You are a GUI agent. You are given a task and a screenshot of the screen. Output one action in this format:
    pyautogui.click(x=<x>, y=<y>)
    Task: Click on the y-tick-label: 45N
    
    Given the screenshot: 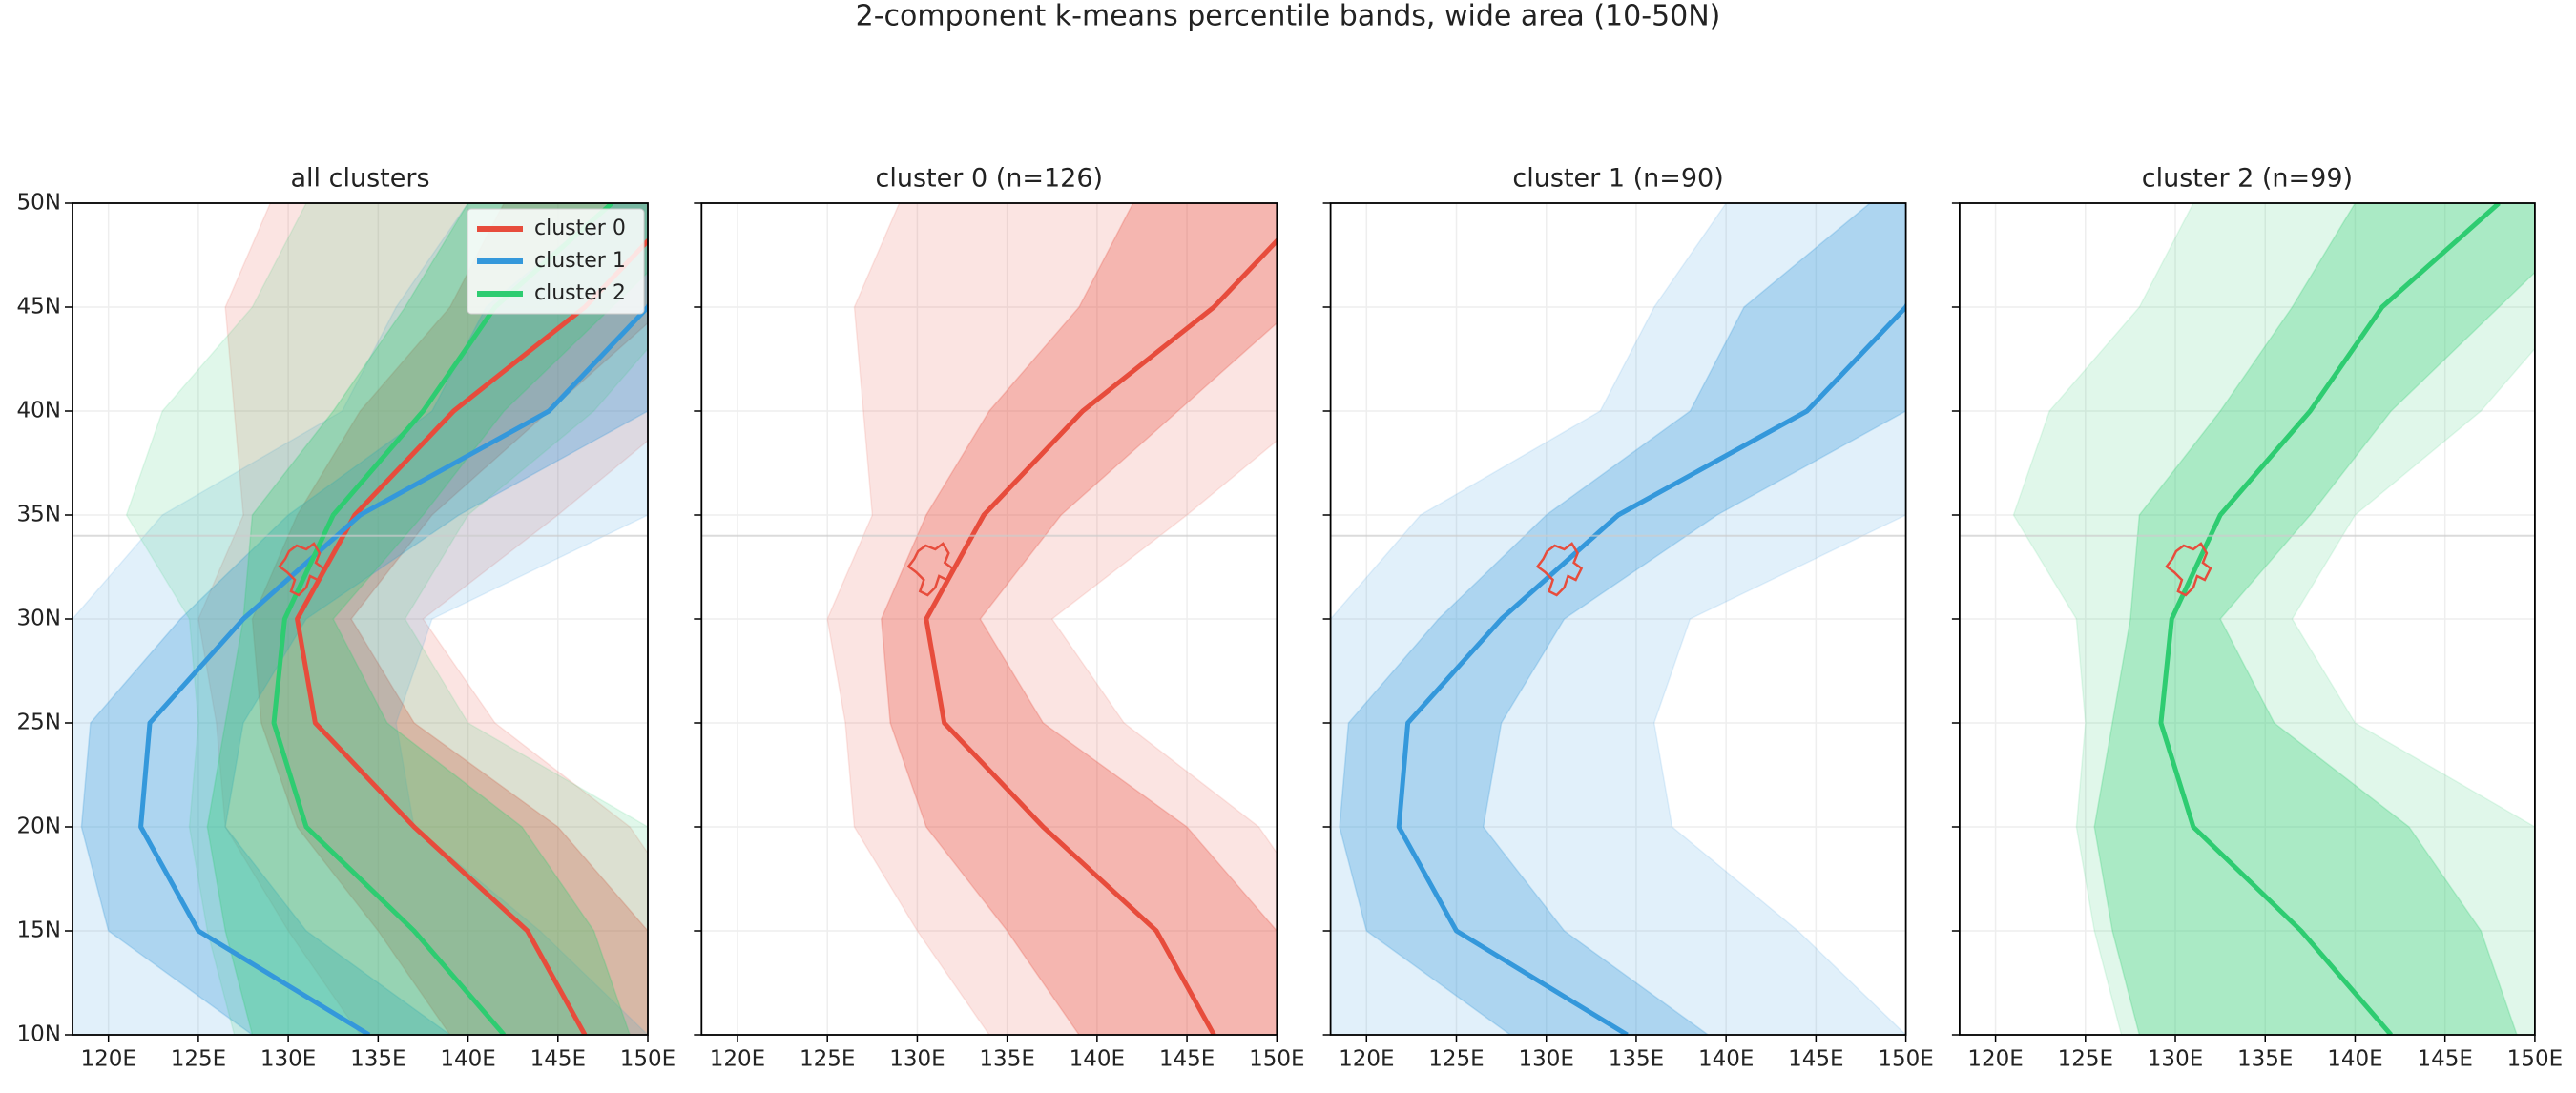 What is the action you would take?
    pyautogui.click(x=39, y=307)
    